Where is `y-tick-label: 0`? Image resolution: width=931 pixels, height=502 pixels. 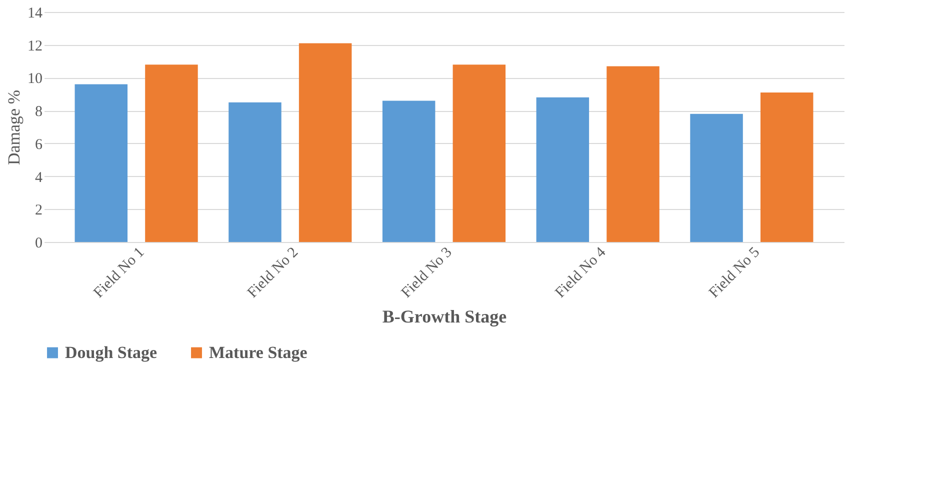 y-tick-label: 0 is located at coordinates (38, 244).